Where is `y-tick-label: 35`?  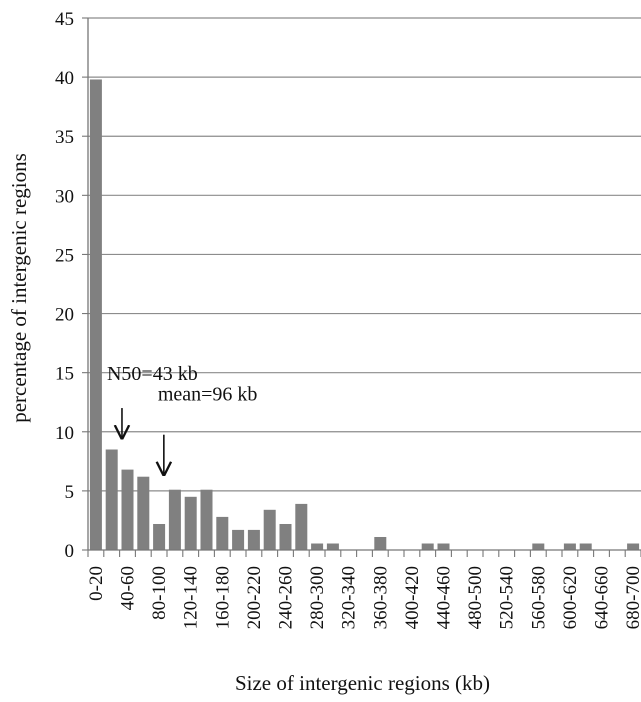 y-tick-label: 35 is located at coordinates (64, 137).